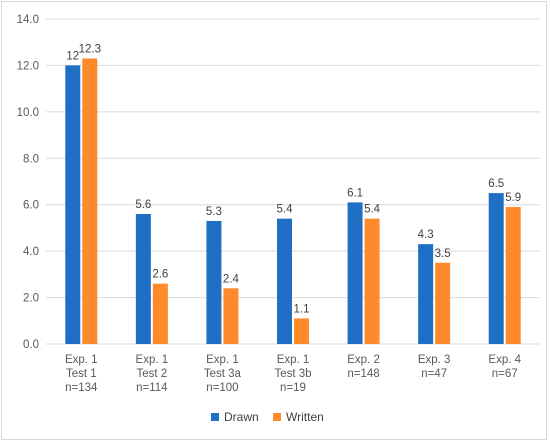  I want to click on x-tick-label-6: n=67, so click(505, 374).